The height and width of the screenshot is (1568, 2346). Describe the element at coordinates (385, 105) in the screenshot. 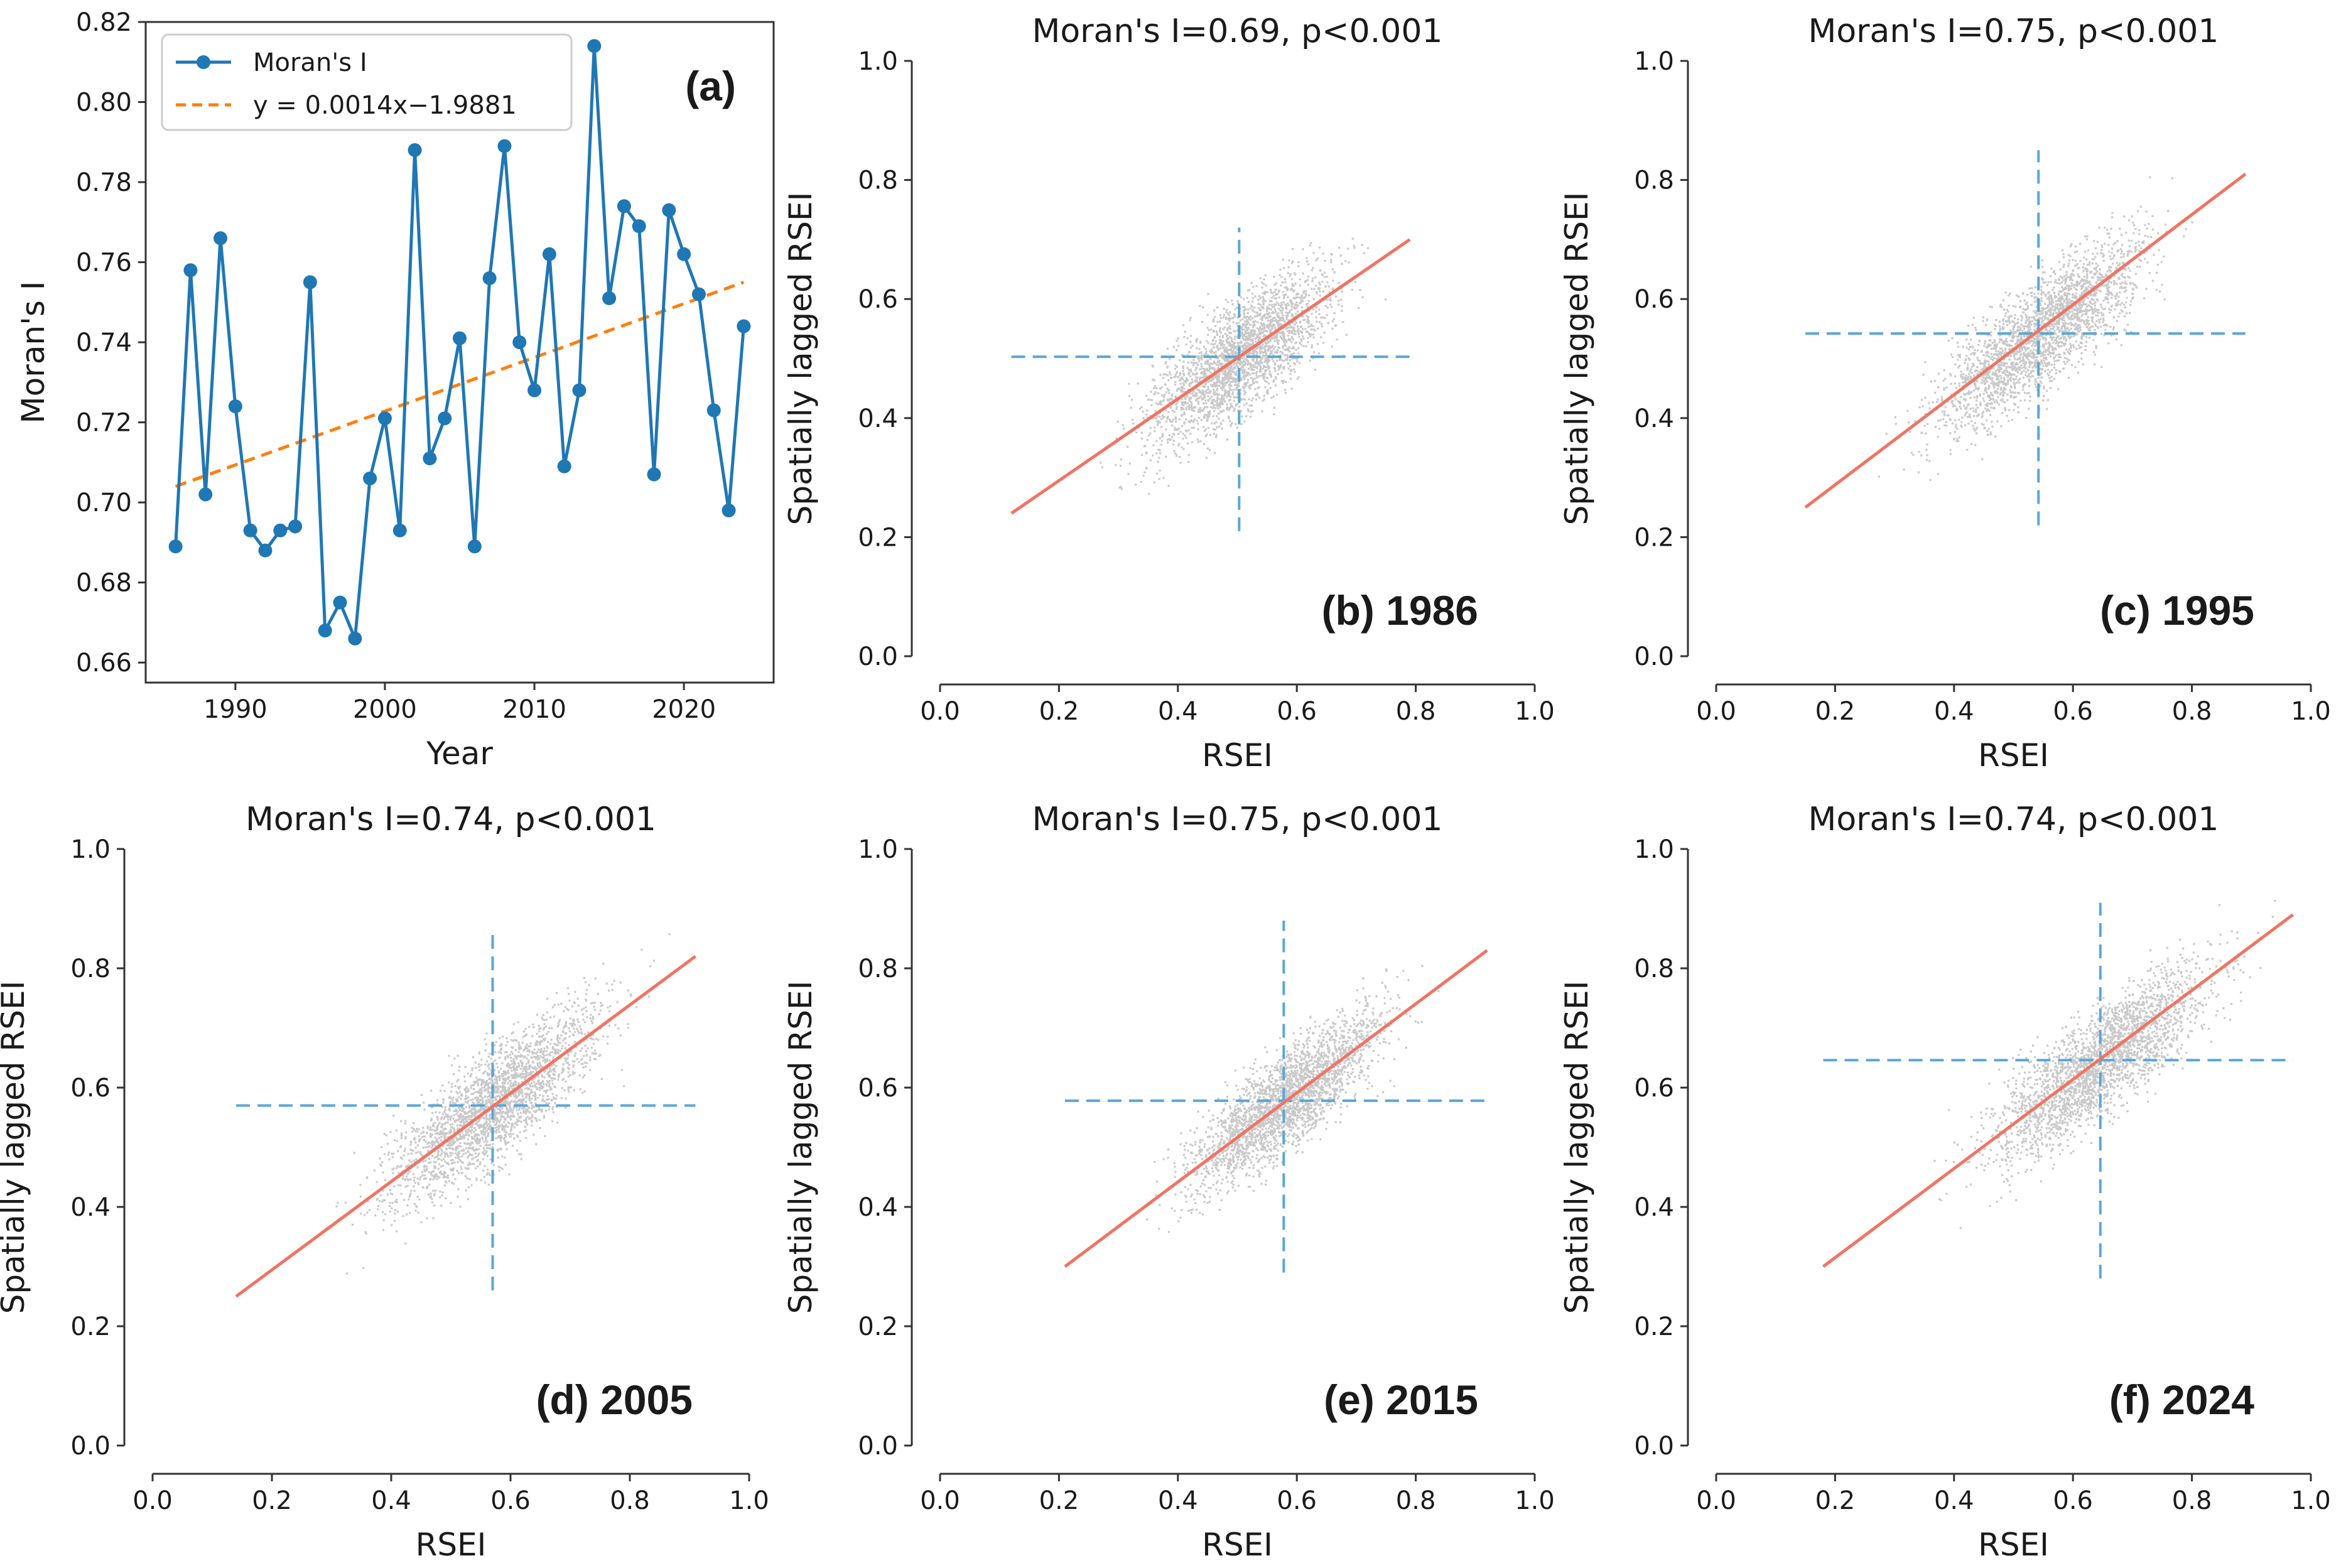

I see `legend-label-trend: y = 0.0014x−1.9881` at that location.